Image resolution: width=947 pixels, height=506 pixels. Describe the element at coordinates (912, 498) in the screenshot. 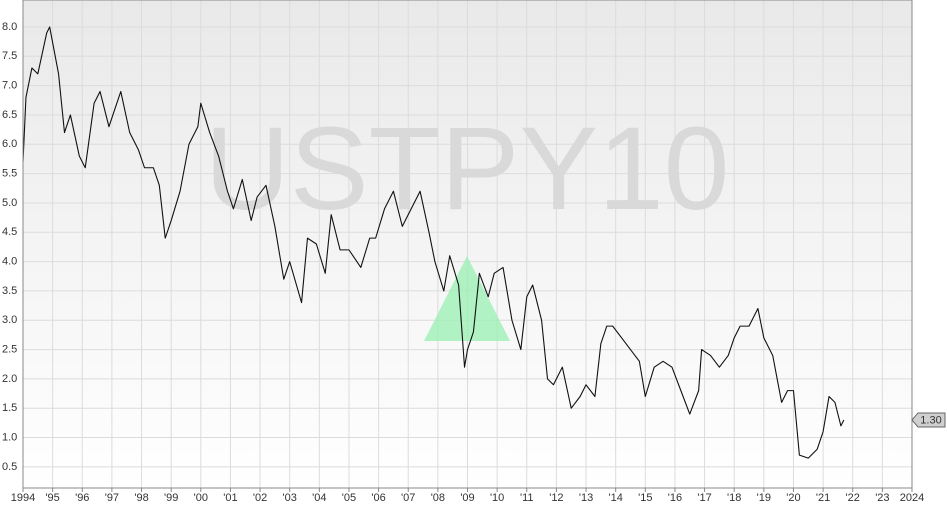

I see `x-tick-label: 2024` at that location.